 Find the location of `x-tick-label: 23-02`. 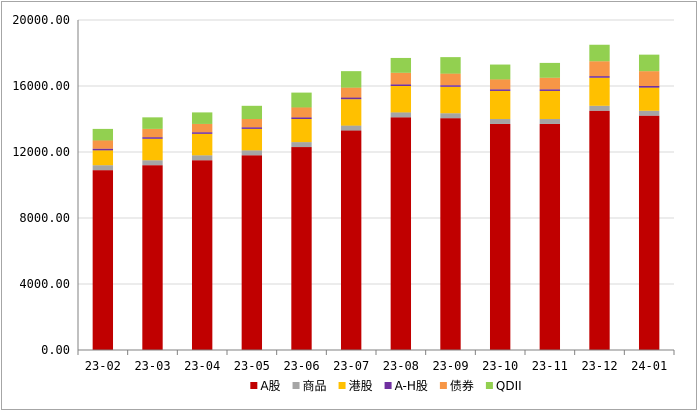

x-tick-label: 23-02 is located at coordinates (103, 366).